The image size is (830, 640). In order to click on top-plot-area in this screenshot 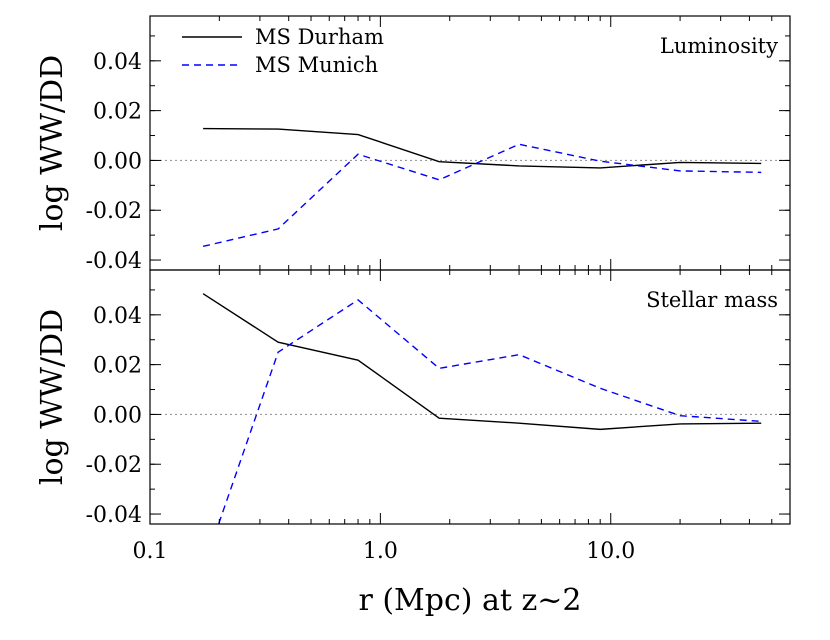, I will do `click(470, 187)`.